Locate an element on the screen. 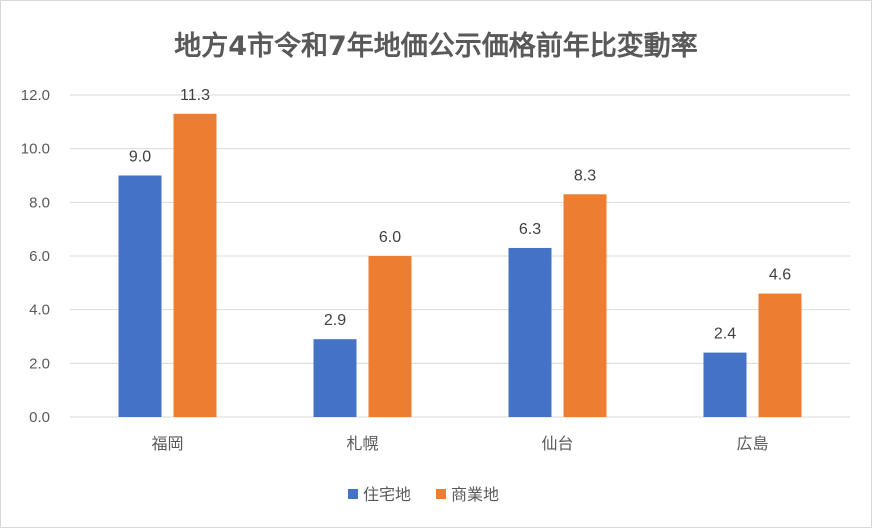  data-label: 2.4 is located at coordinates (725, 334).